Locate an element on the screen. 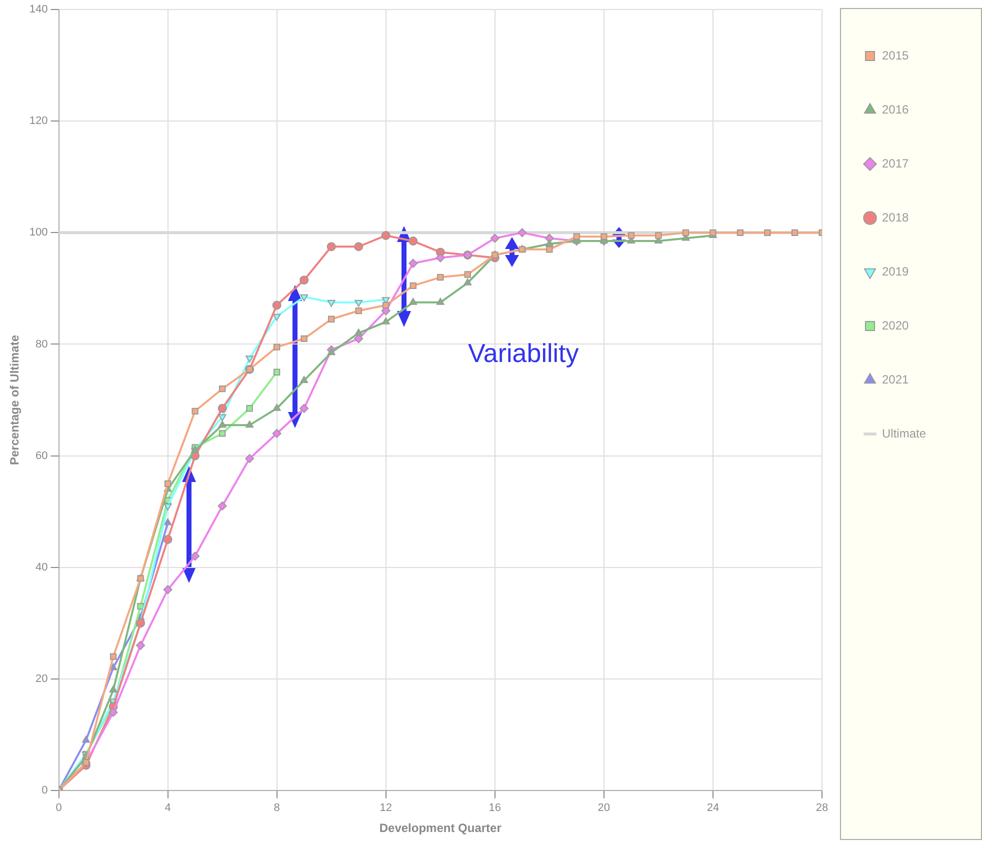  legend-label: 2020 is located at coordinates (896, 325).